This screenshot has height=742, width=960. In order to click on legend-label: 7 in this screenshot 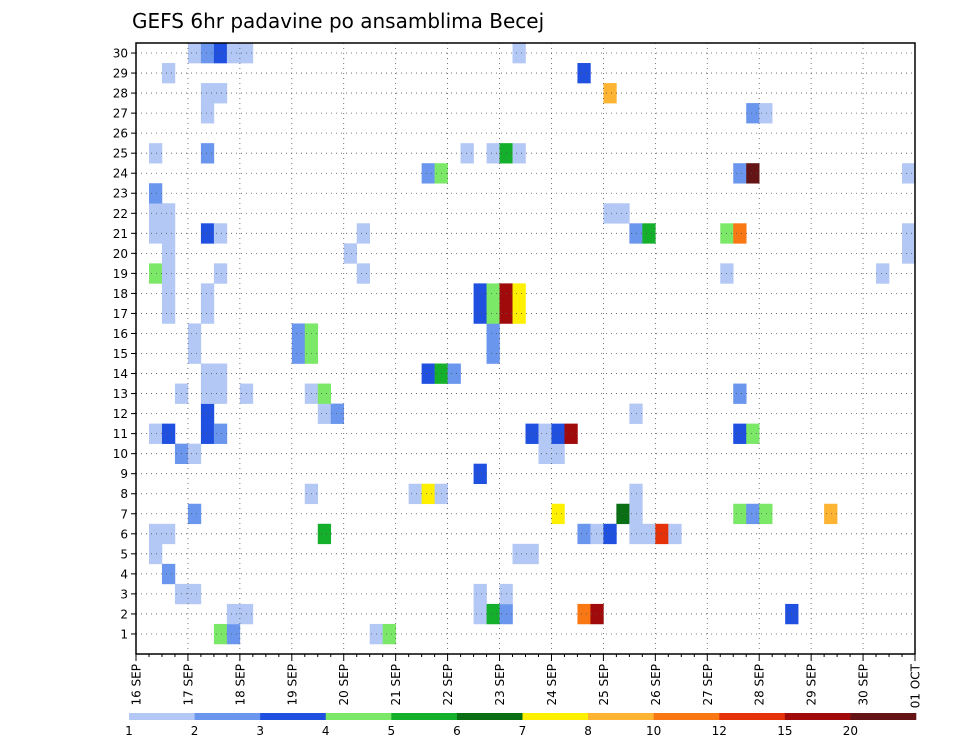, I will do `click(523, 731)`.